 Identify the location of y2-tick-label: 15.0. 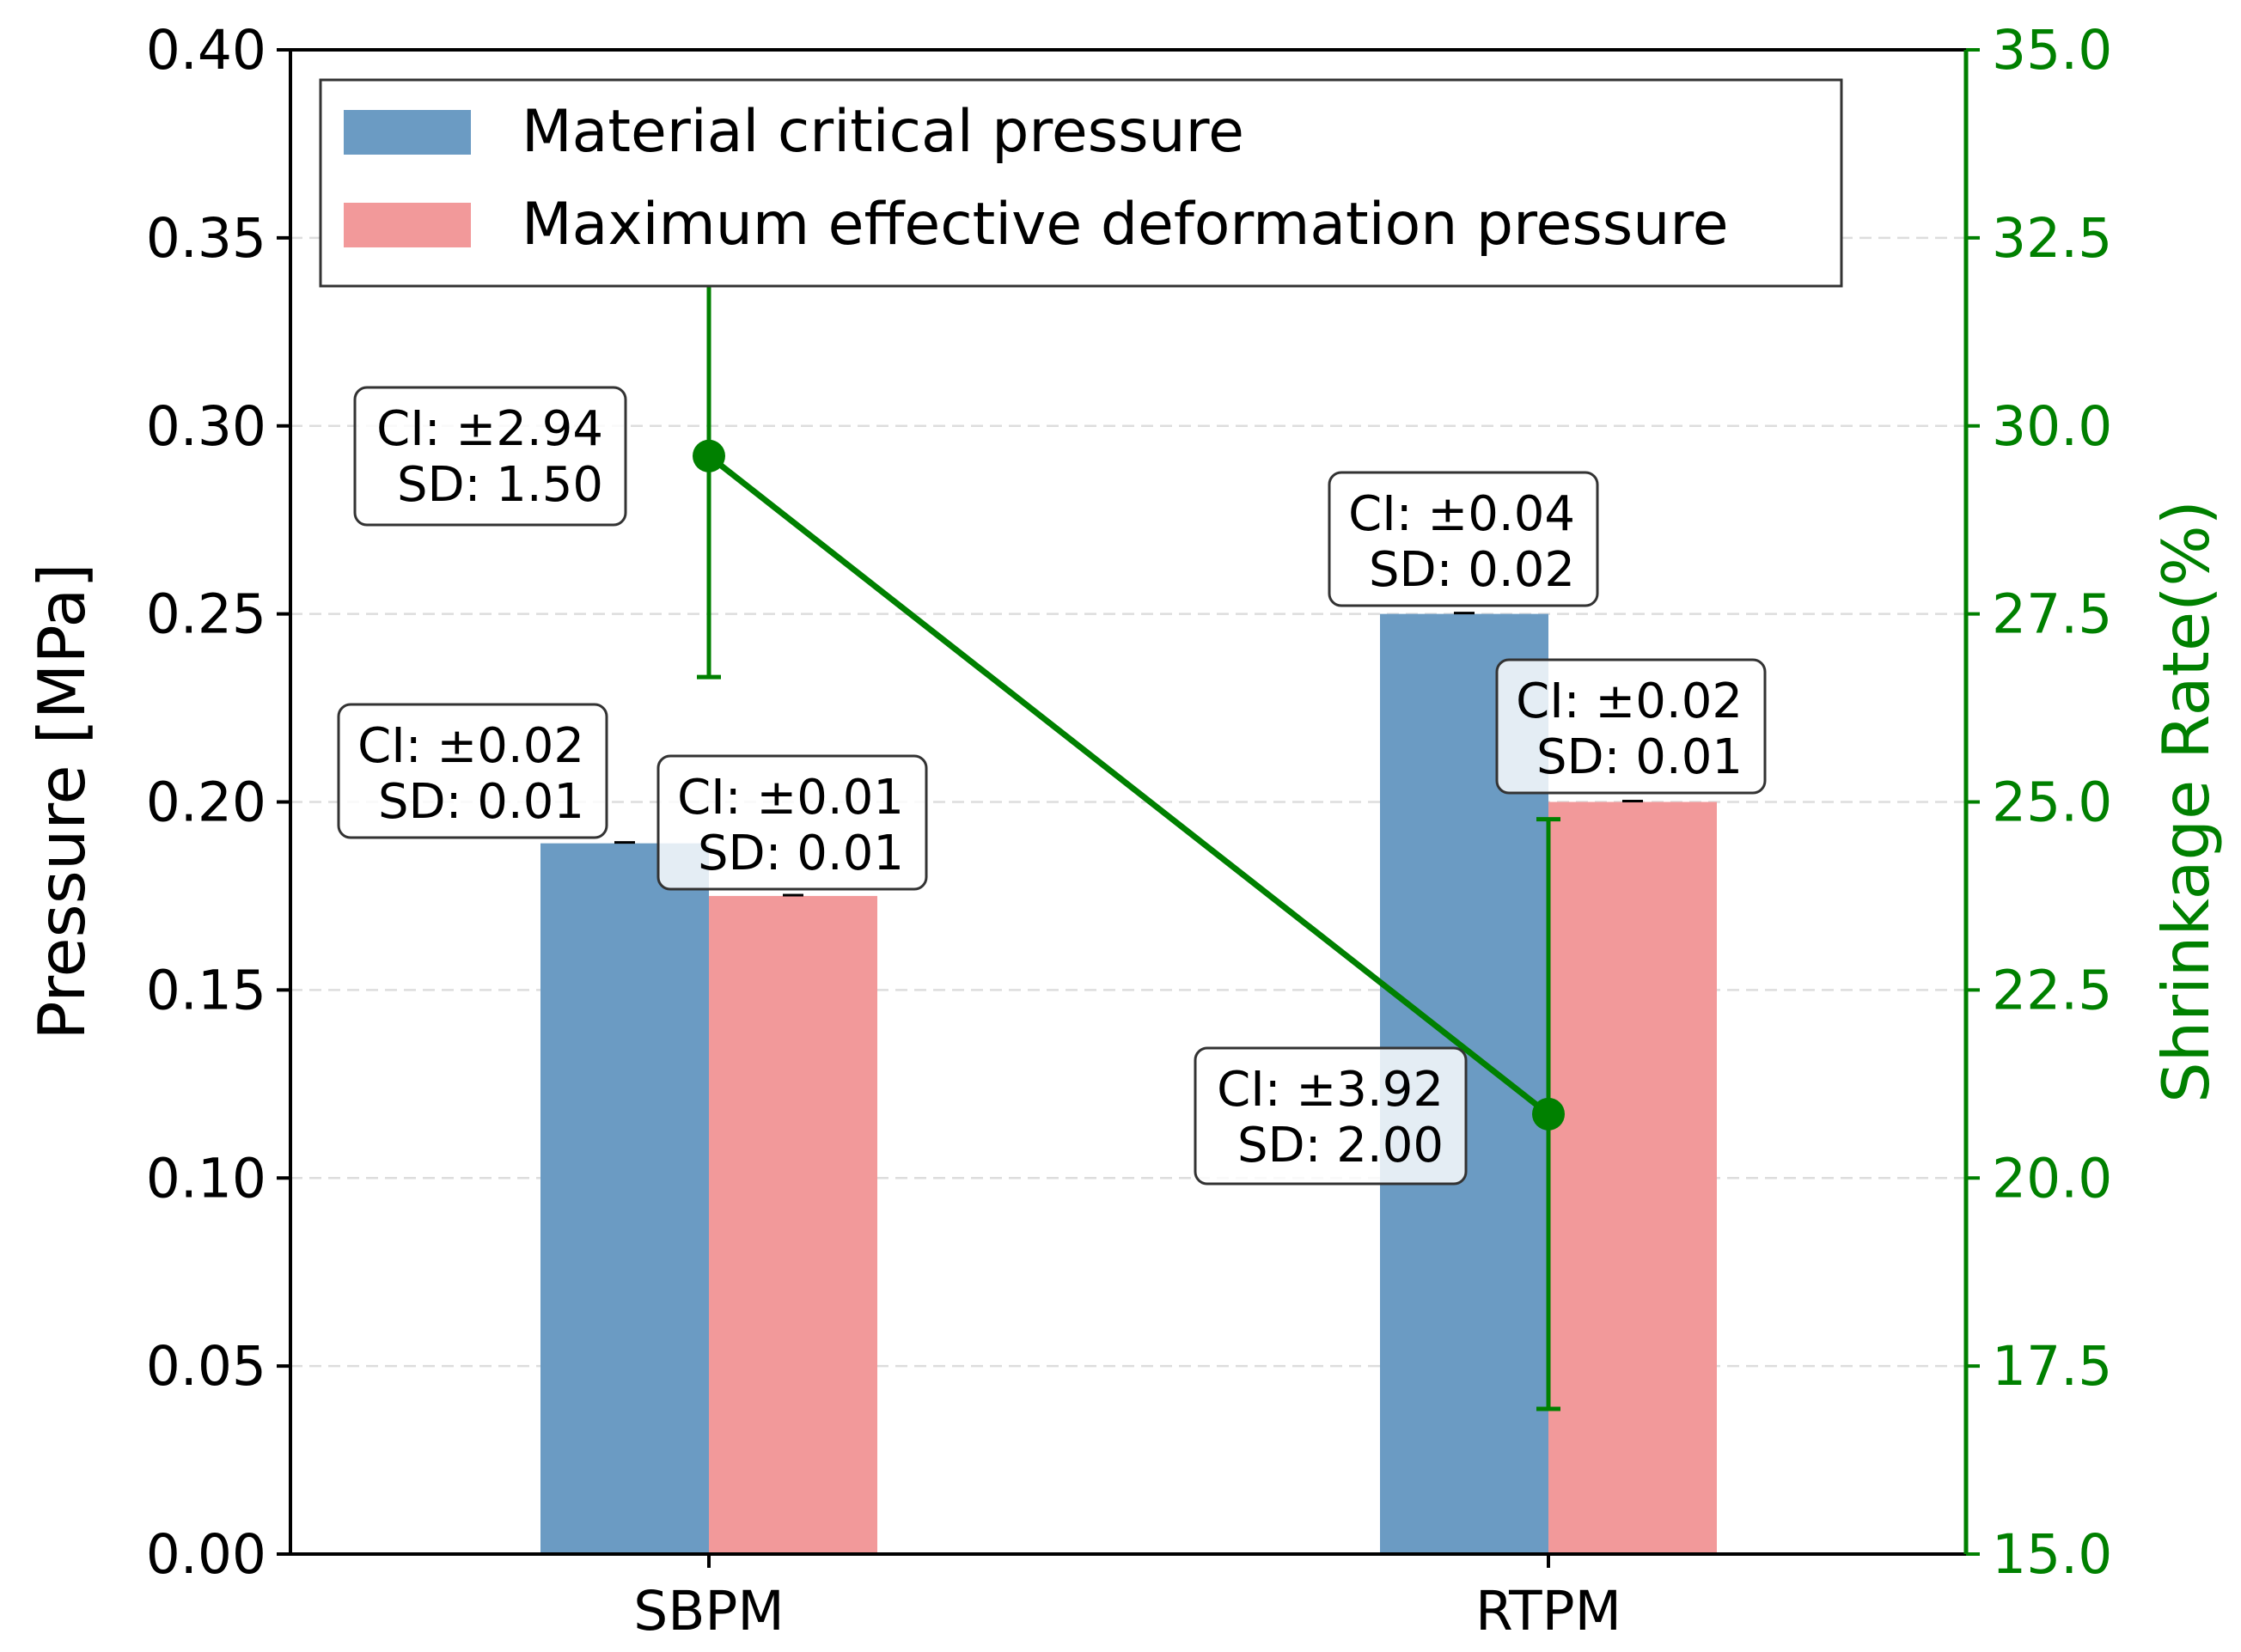
(2052, 1555).